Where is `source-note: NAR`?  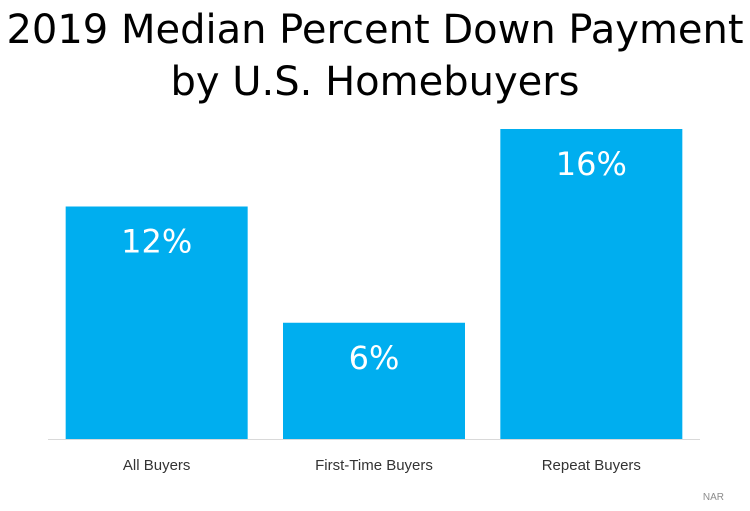 source-note: NAR is located at coordinates (713, 497).